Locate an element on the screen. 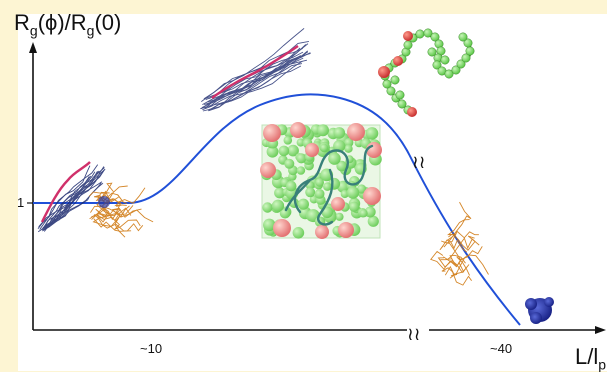 The height and width of the screenshot is (372, 607). curve-break-symbol: ≀≀ is located at coordinates (419, 162).